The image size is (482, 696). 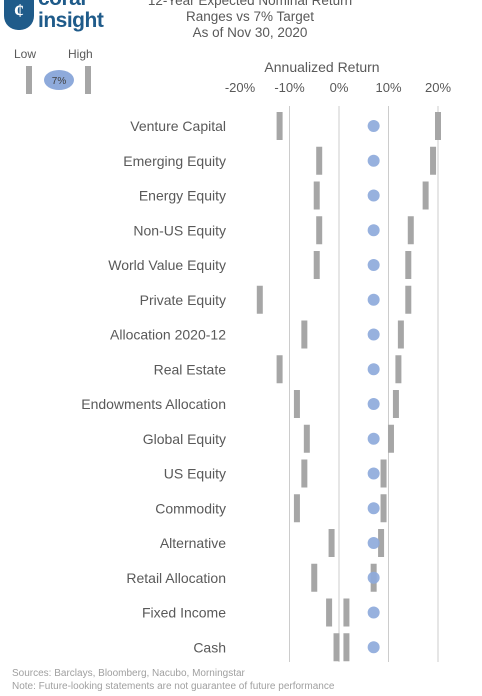 I want to click on logo-line2: insight, so click(x=71, y=20).